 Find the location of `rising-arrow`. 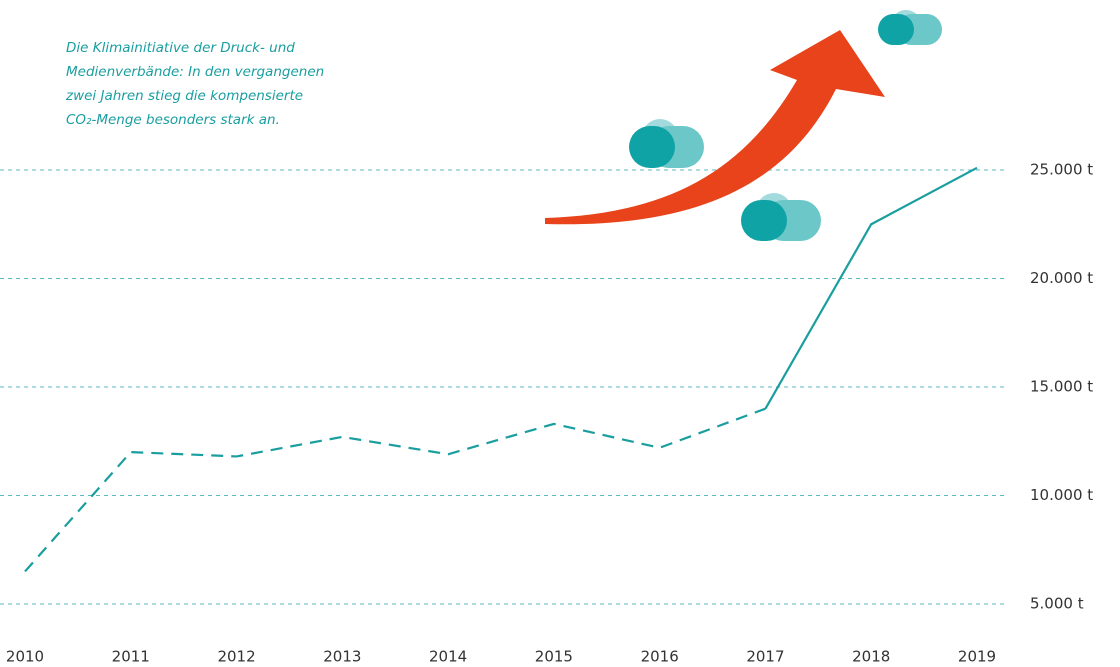

rising-arrow is located at coordinates (715, 127).